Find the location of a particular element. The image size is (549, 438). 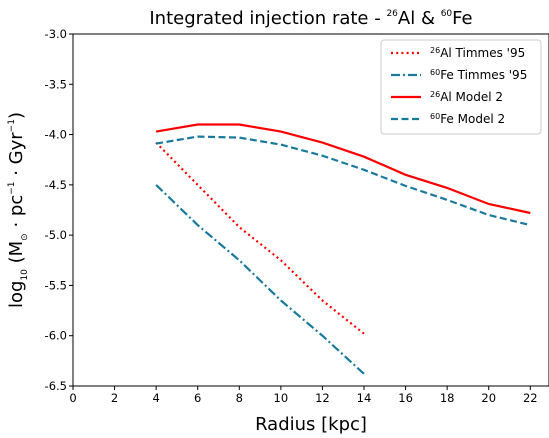

y-tick-label: -6.5 is located at coordinates (56, 386).